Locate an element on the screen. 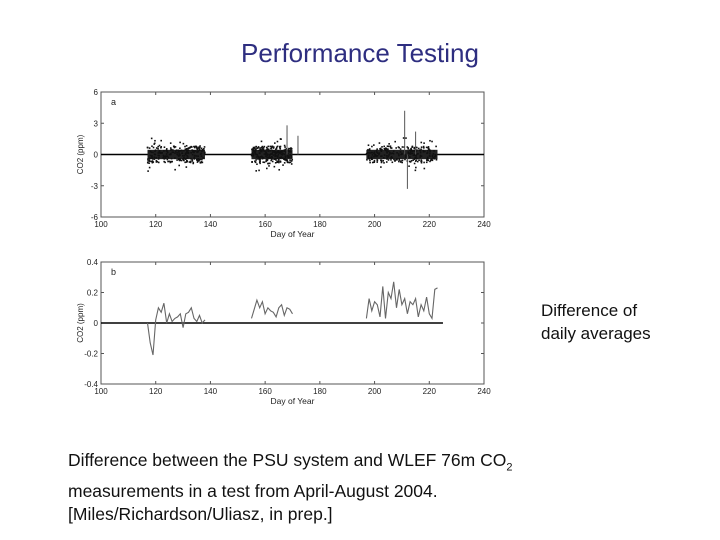  y-tick-label: 0.2 is located at coordinates (93, 293).